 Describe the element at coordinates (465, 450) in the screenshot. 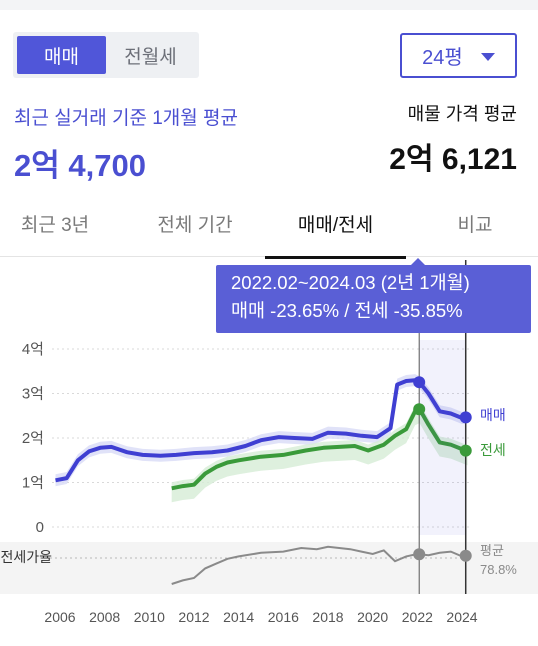

I see `jeonse-end-point` at that location.